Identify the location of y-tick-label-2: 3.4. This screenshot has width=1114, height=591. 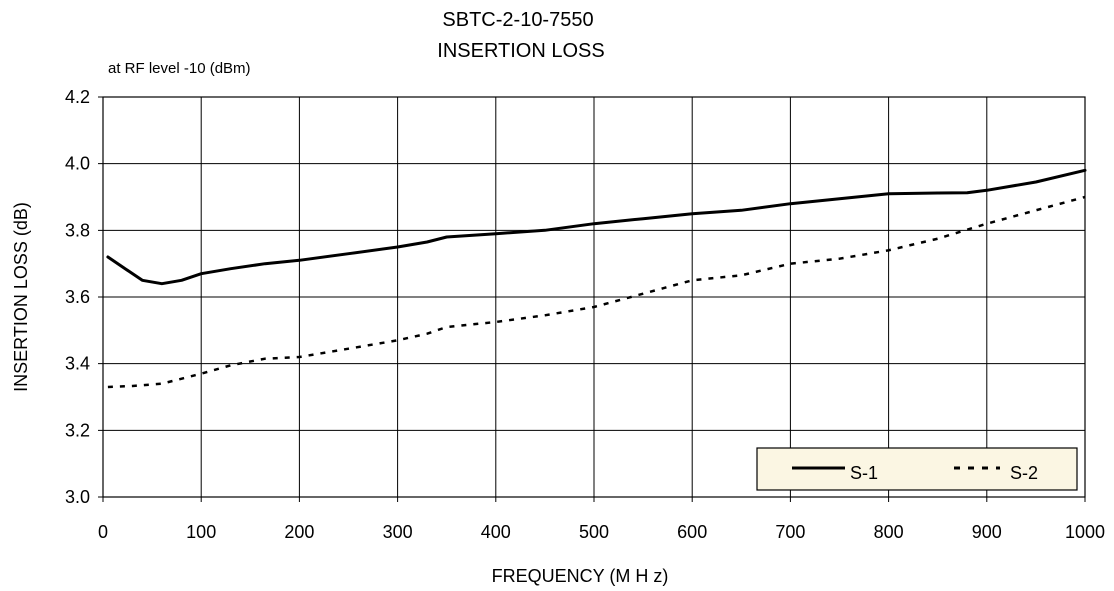
(77, 364).